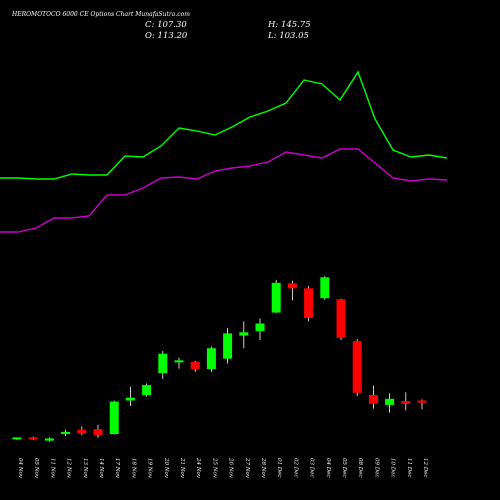 The width and height of the screenshot is (500, 500). Describe the element at coordinates (279, 468) in the screenshot. I see `x-tick-label: 01 Dec` at that location.